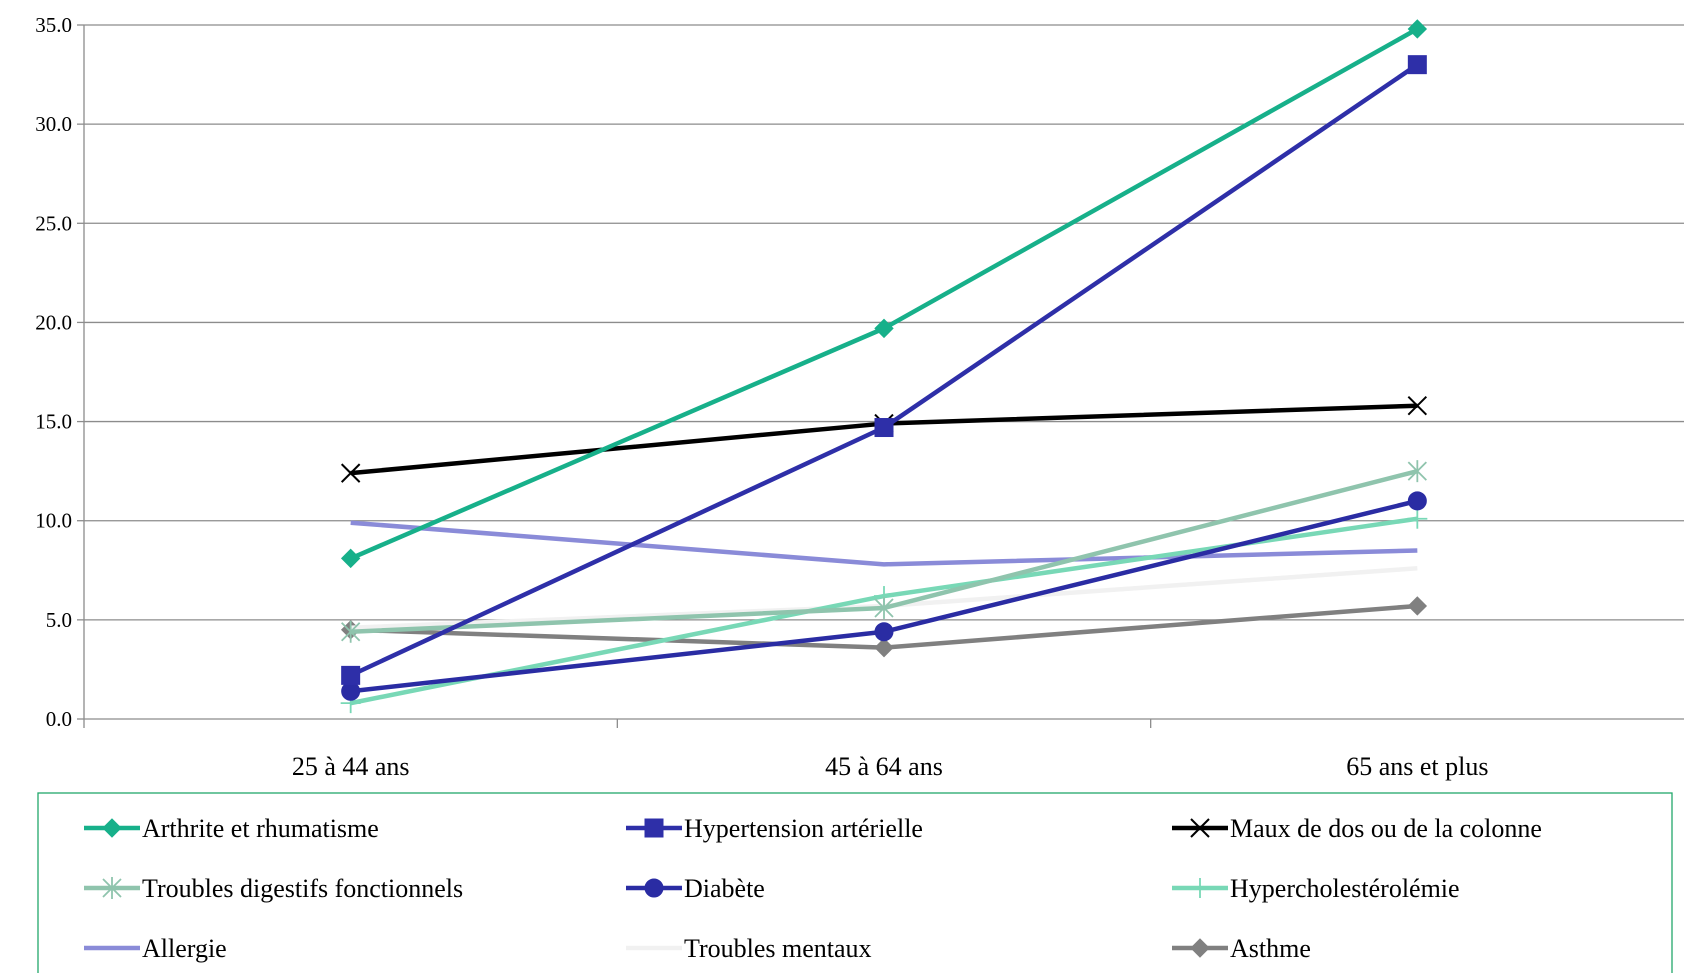 The height and width of the screenshot is (973, 1684). I want to click on y-tick-label: 0.0, so click(59, 719).